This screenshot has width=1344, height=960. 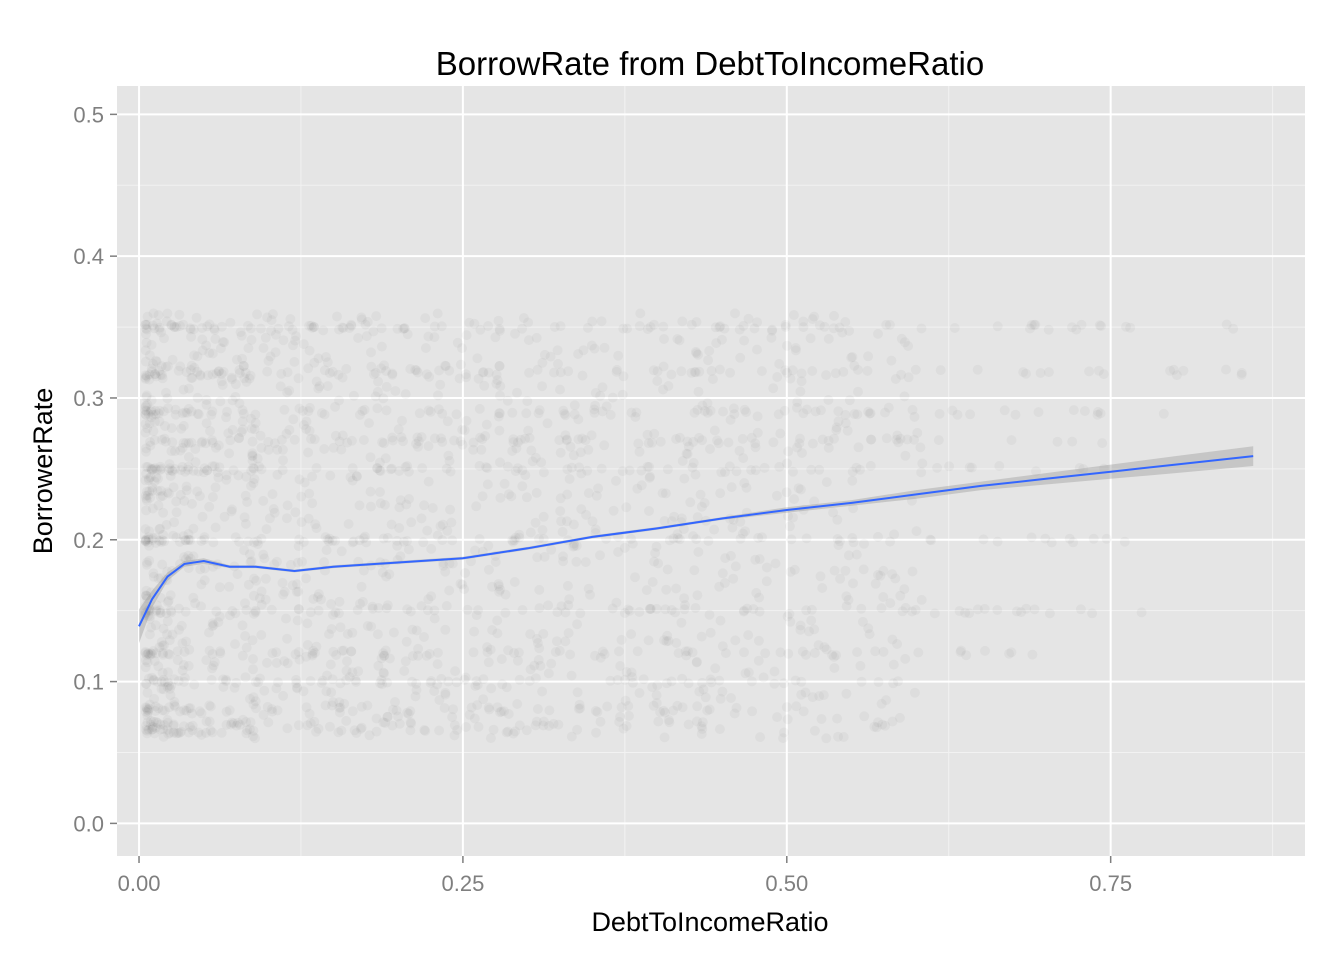 I want to click on y-tick-label: 0.4, so click(x=88, y=256).